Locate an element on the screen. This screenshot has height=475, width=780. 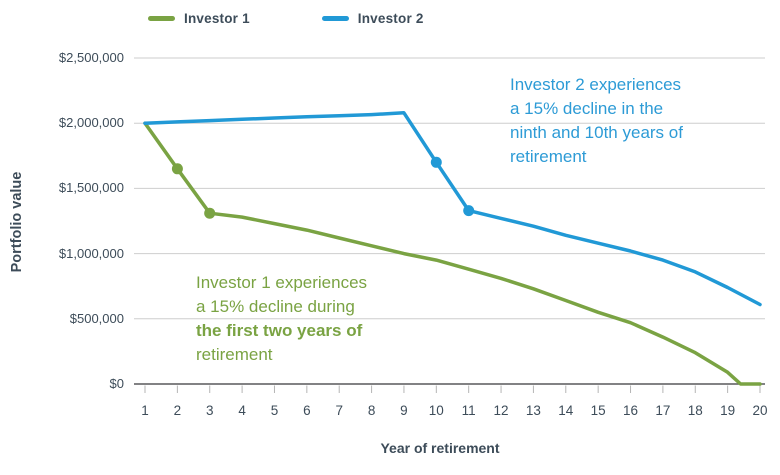
y-tick-label: $2,500,000 is located at coordinates (91, 57).